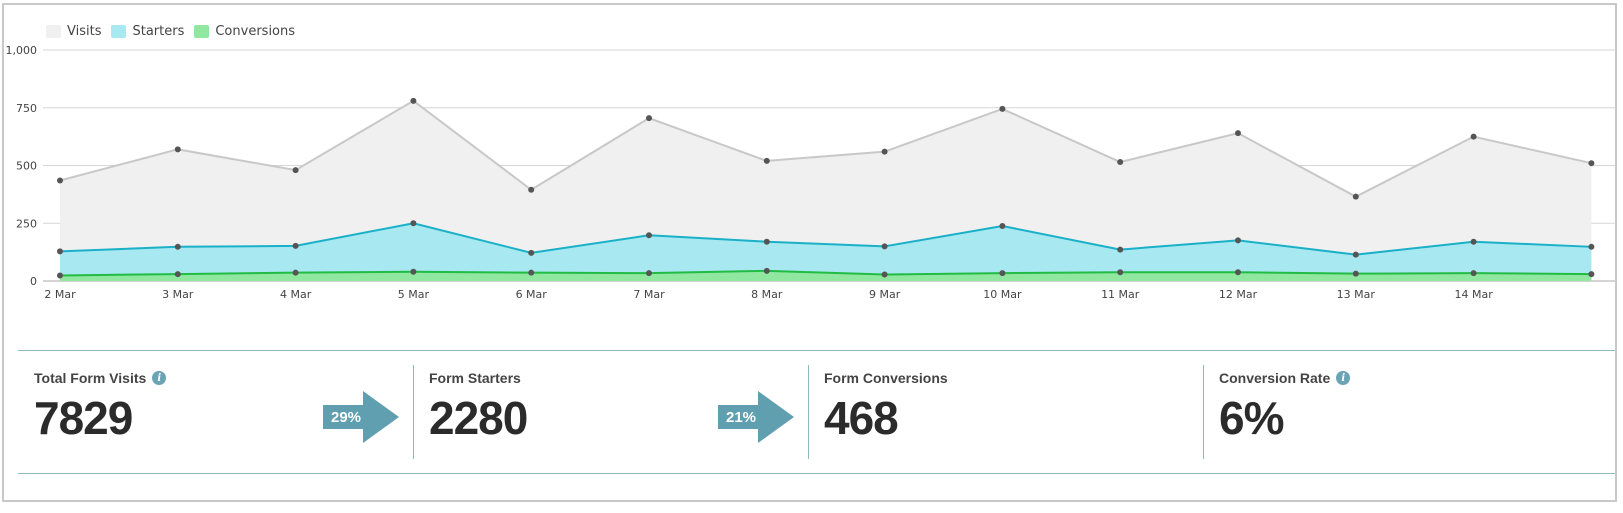 This screenshot has height=513, width=1623. I want to click on line-starters, so click(825, 239).